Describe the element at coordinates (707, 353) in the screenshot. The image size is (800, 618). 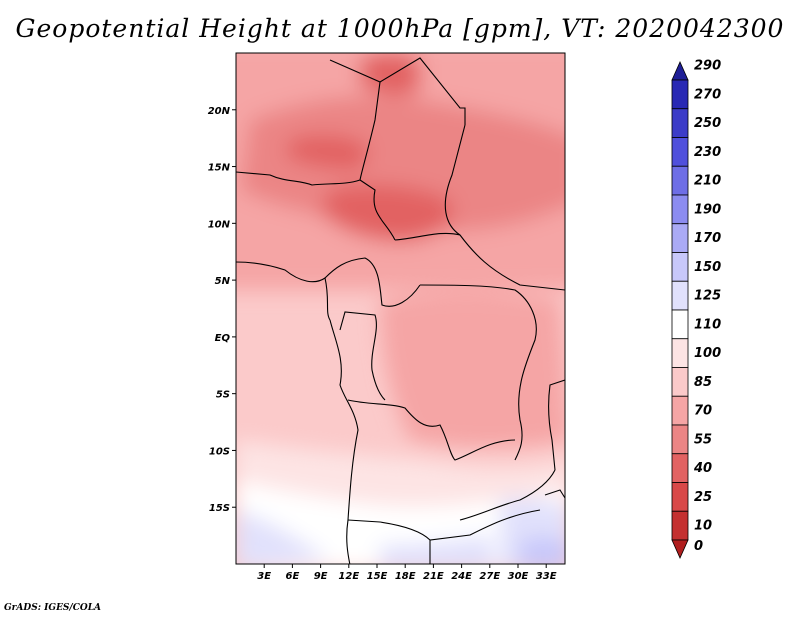
I see `colorbar-label: 100` at that location.